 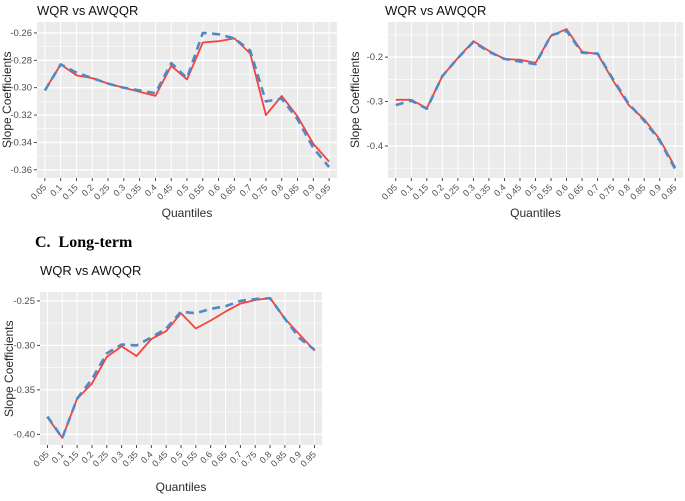 I want to click on y-tick-label: -0.26, so click(x=21, y=33).